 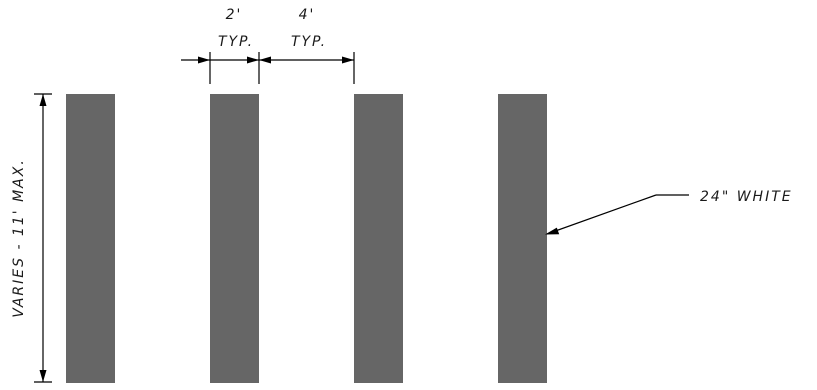 What do you see at coordinates (43, 100) in the screenshot?
I see `arrowhead-height-top` at bounding box center [43, 100].